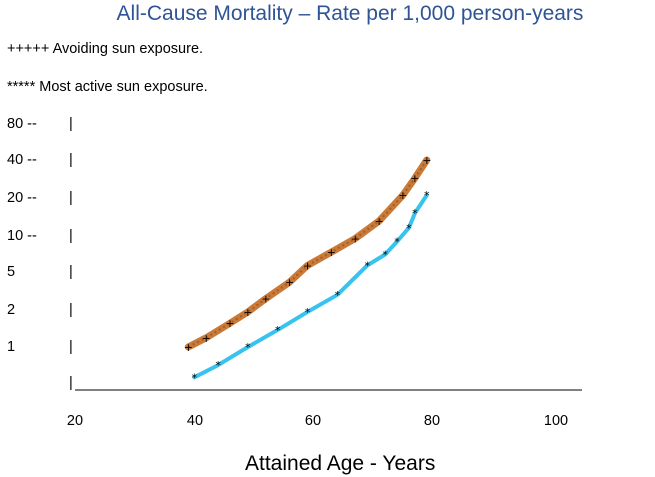  What do you see at coordinates (11, 272) in the screenshot?
I see `y-tick-label: 5` at bounding box center [11, 272].